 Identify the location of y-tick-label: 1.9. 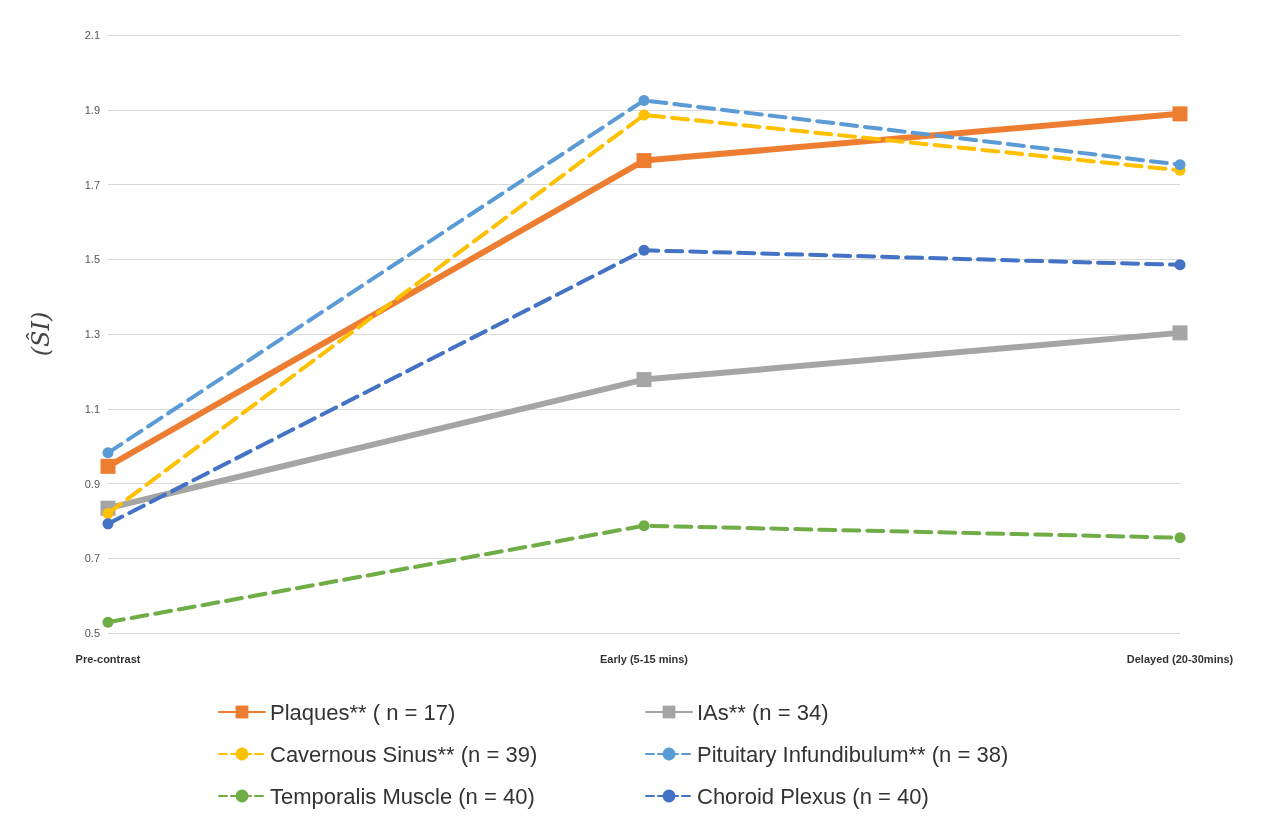
(92, 109).